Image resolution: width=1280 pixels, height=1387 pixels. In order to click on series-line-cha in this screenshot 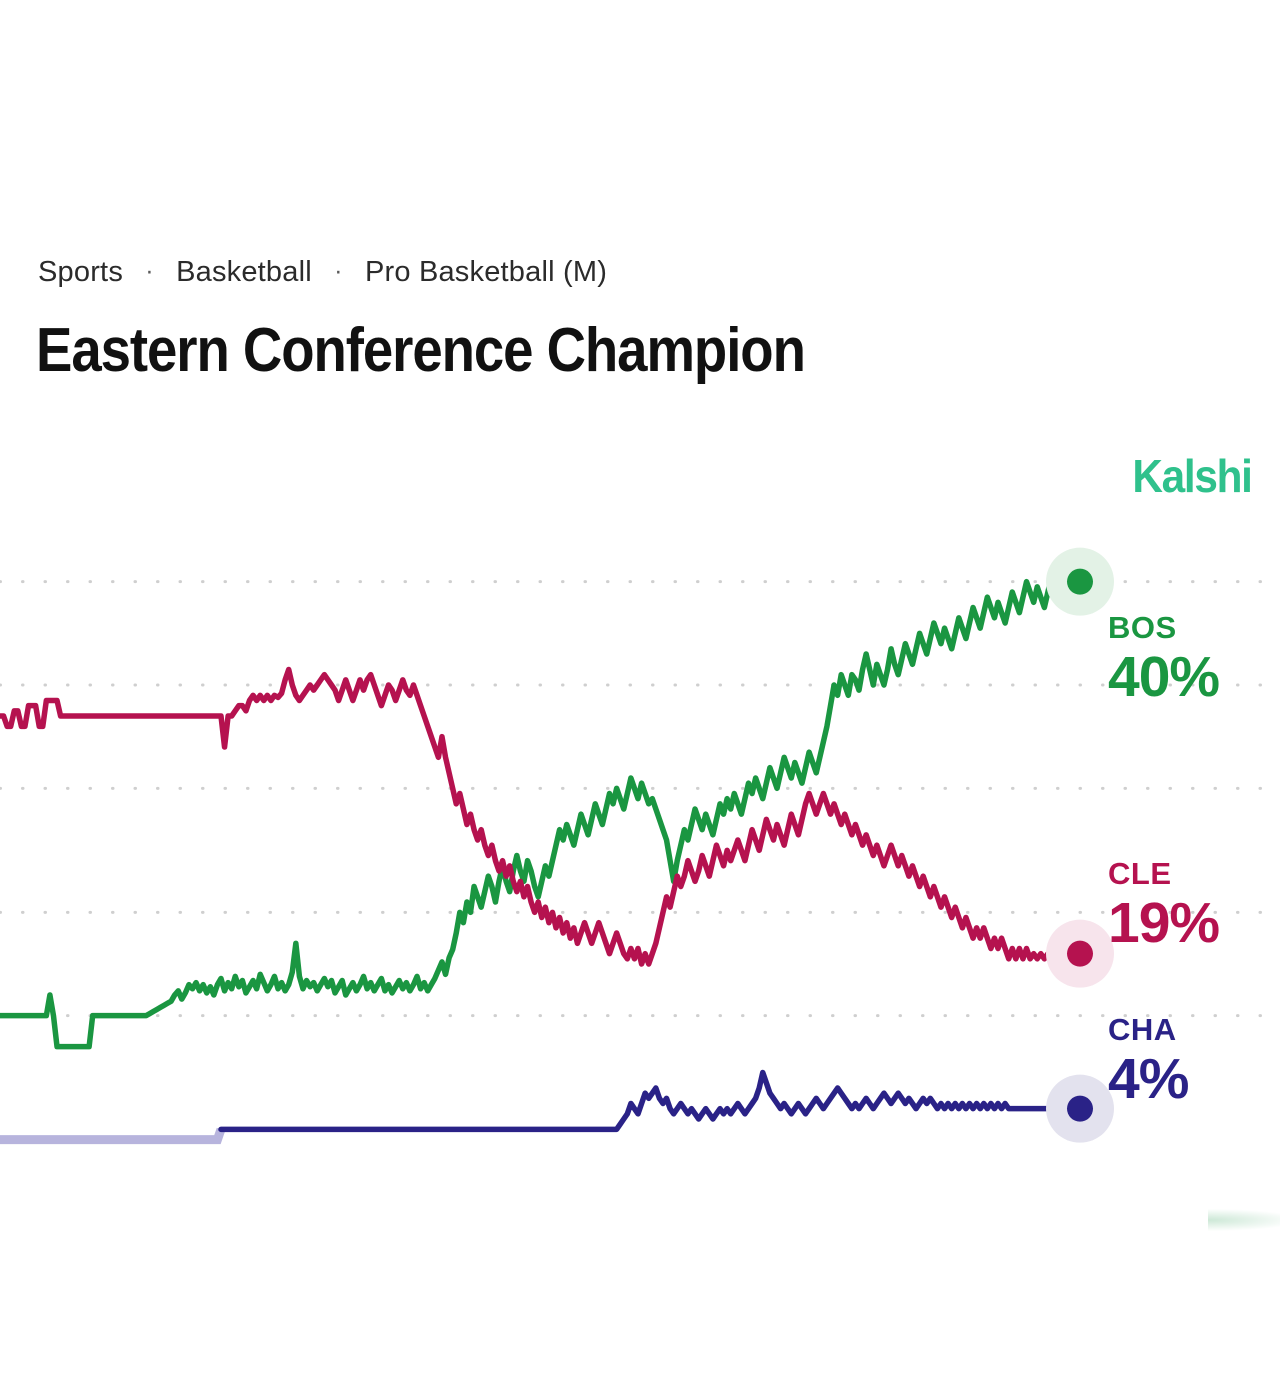, I will do `click(650, 1101)`.